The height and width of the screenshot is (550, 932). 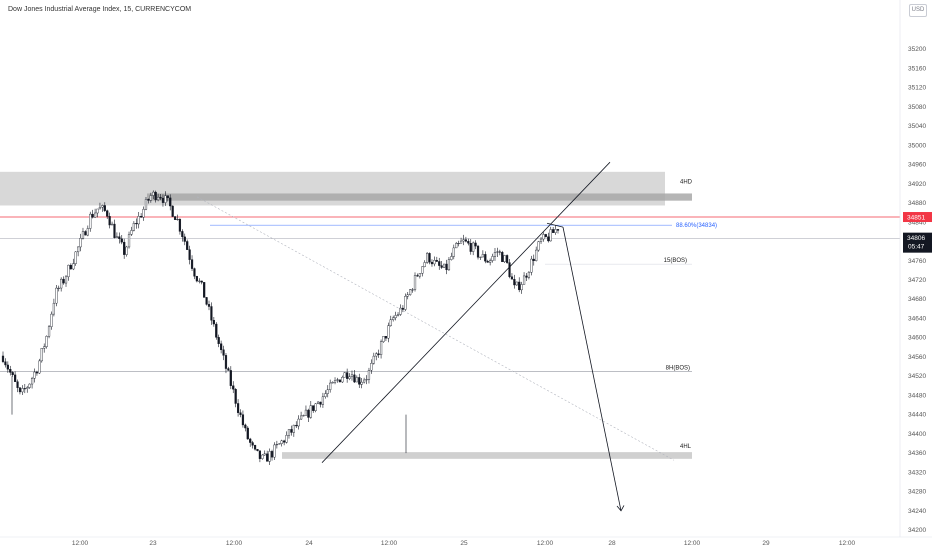 I want to click on x-tick-label: 28, so click(x=612, y=543).